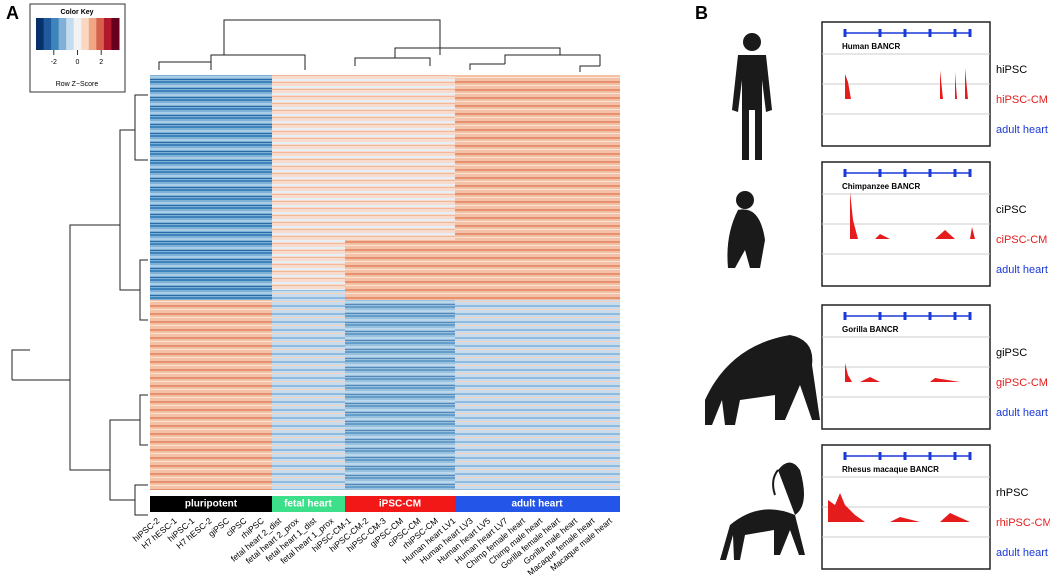 The image size is (1050, 575). Describe the element at coordinates (1021, 240) in the screenshot. I see `track-row-label: ciPSC-CM` at that location.